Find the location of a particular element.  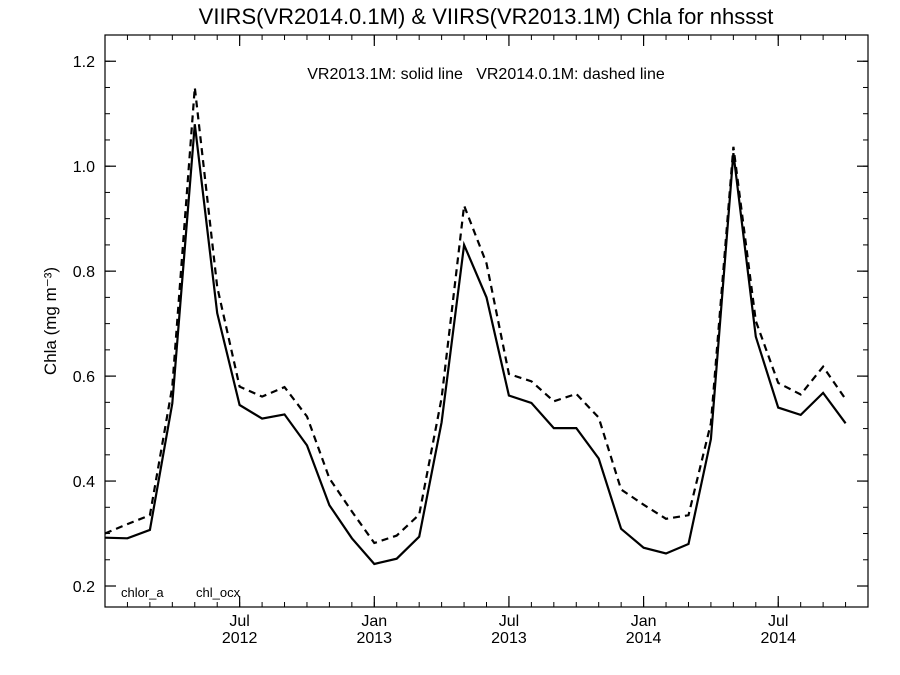

x-tick-label-year: 2012 is located at coordinates (240, 638).